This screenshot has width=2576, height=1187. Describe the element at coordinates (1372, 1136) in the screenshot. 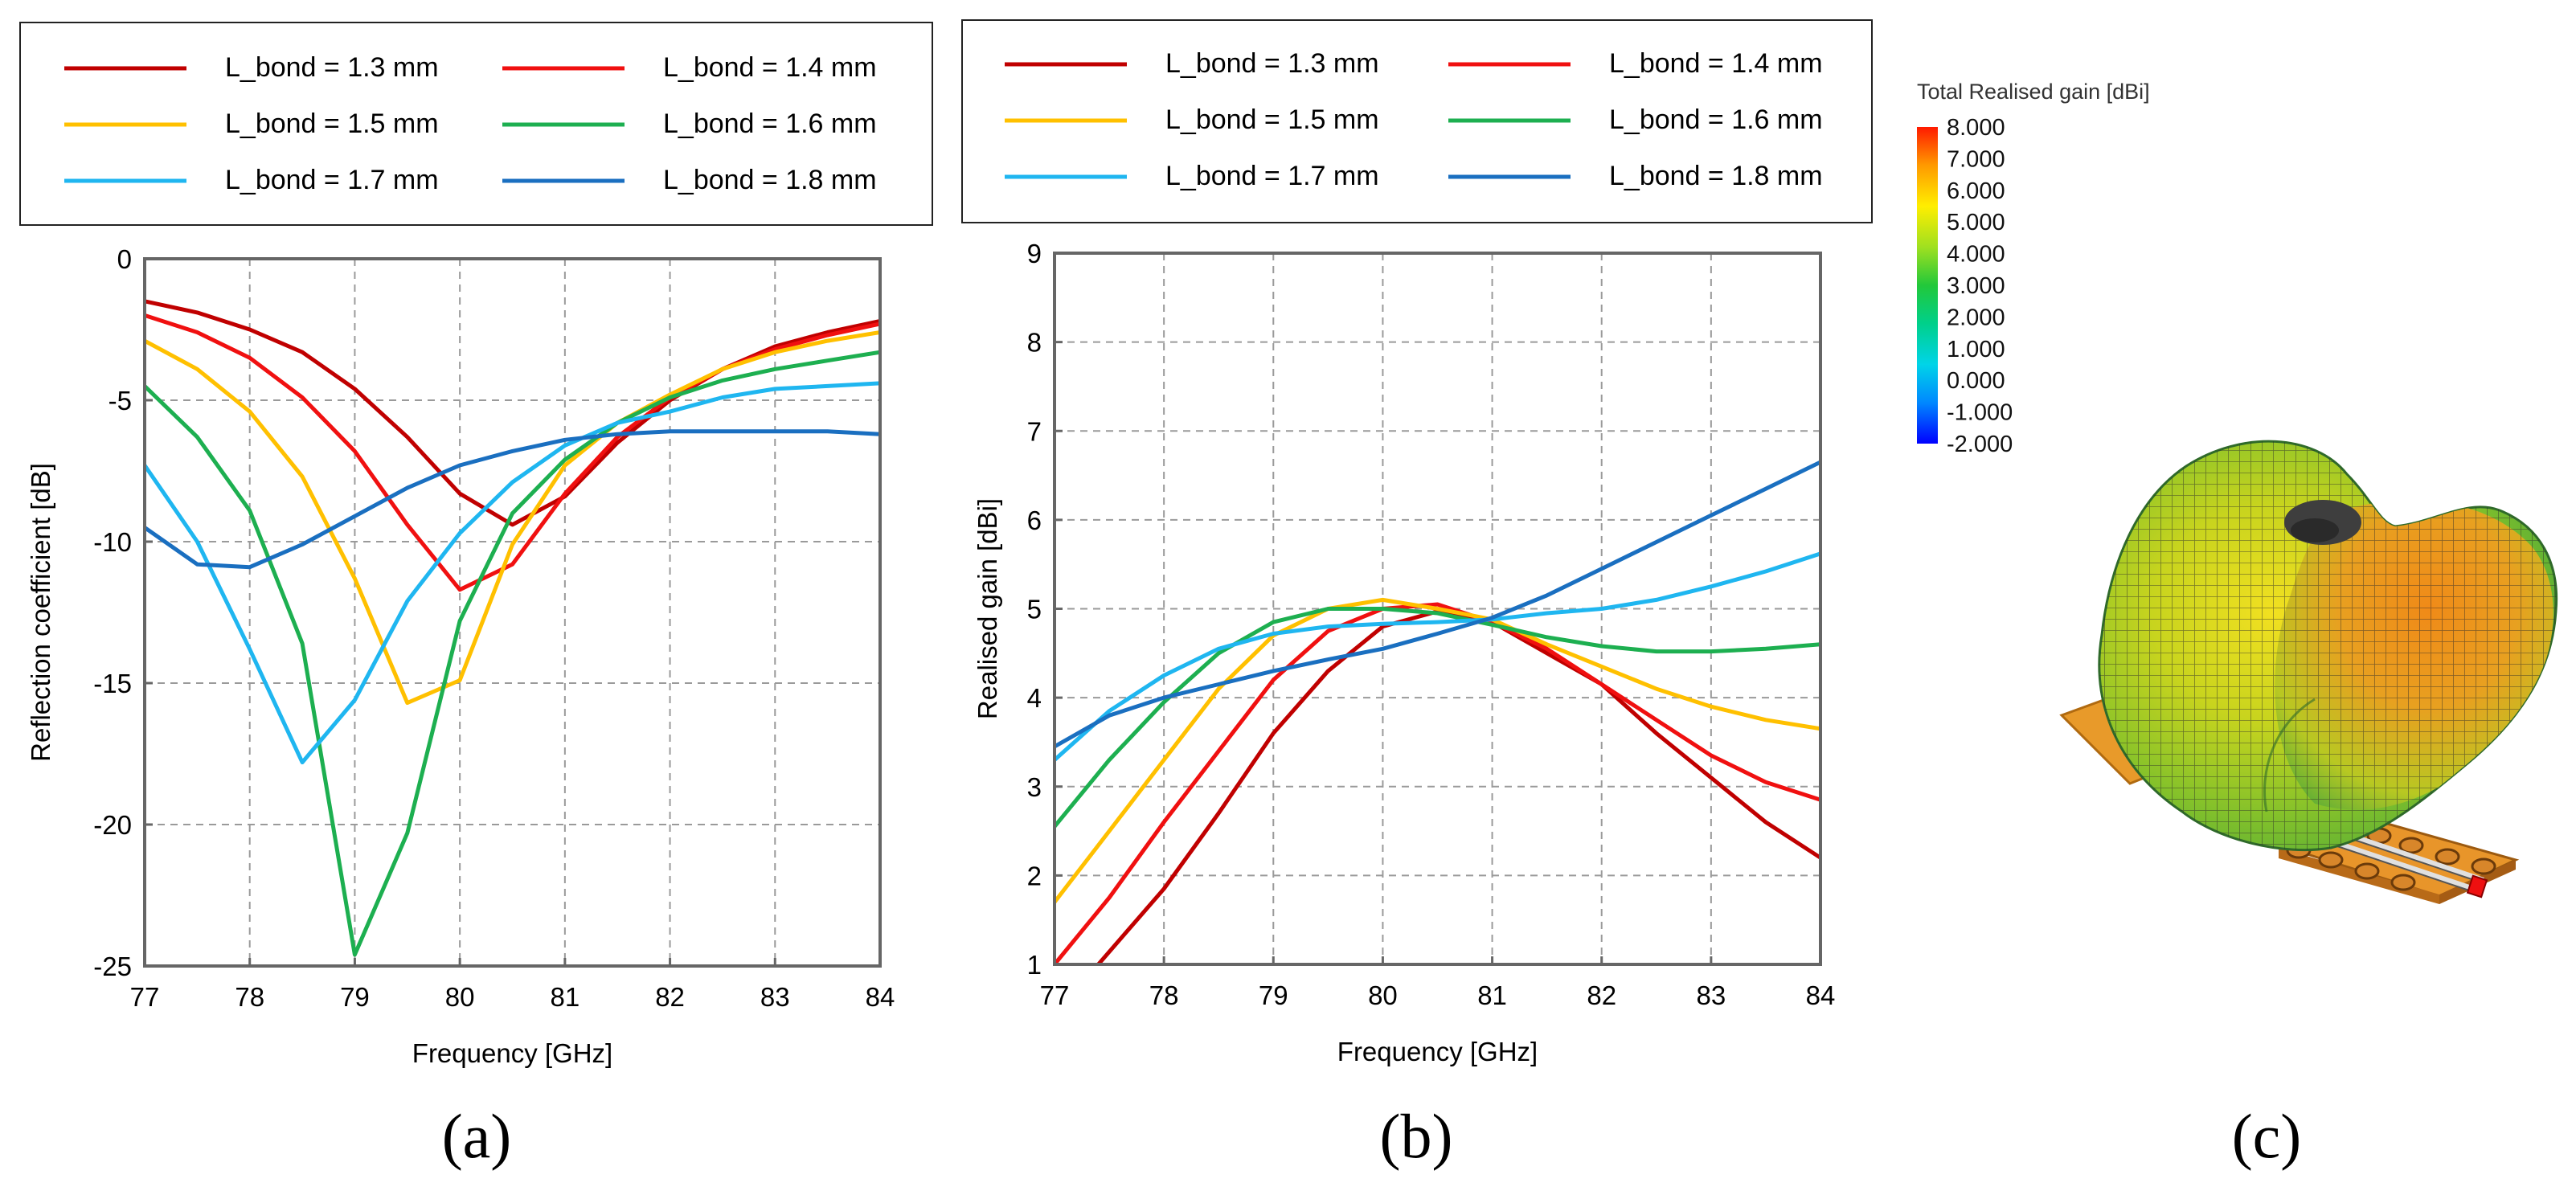

I see `panel-labels: (a) (b) (c)` at that location.